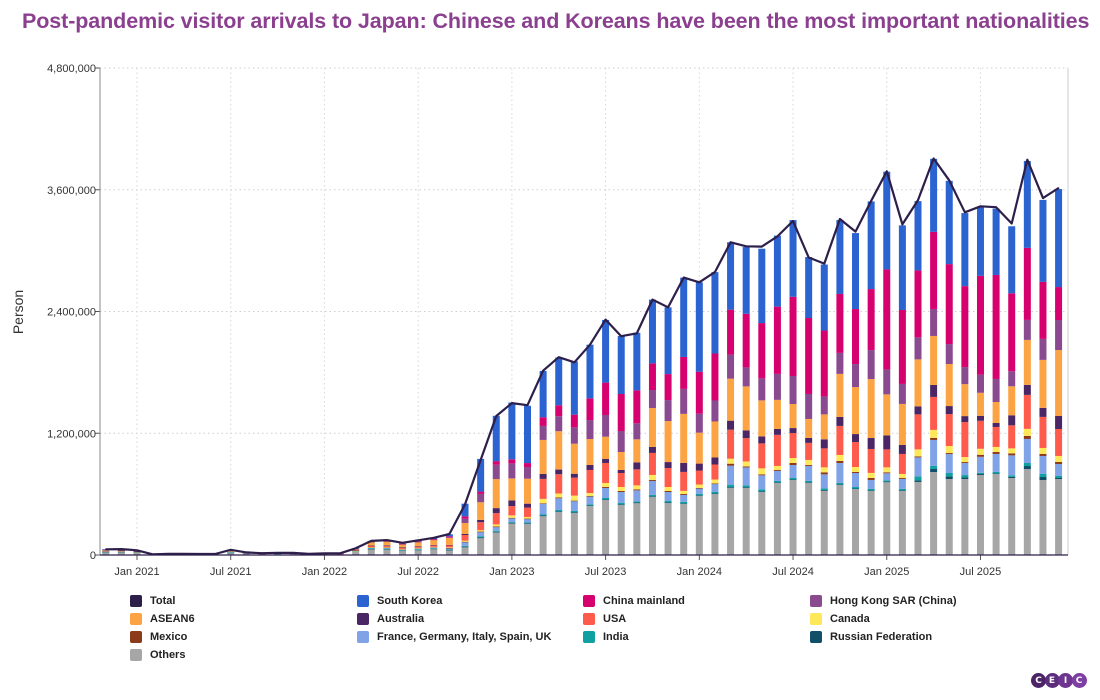  Describe the element at coordinates (71, 434) in the screenshot. I see `y-tick-label: 1,200,000` at that location.